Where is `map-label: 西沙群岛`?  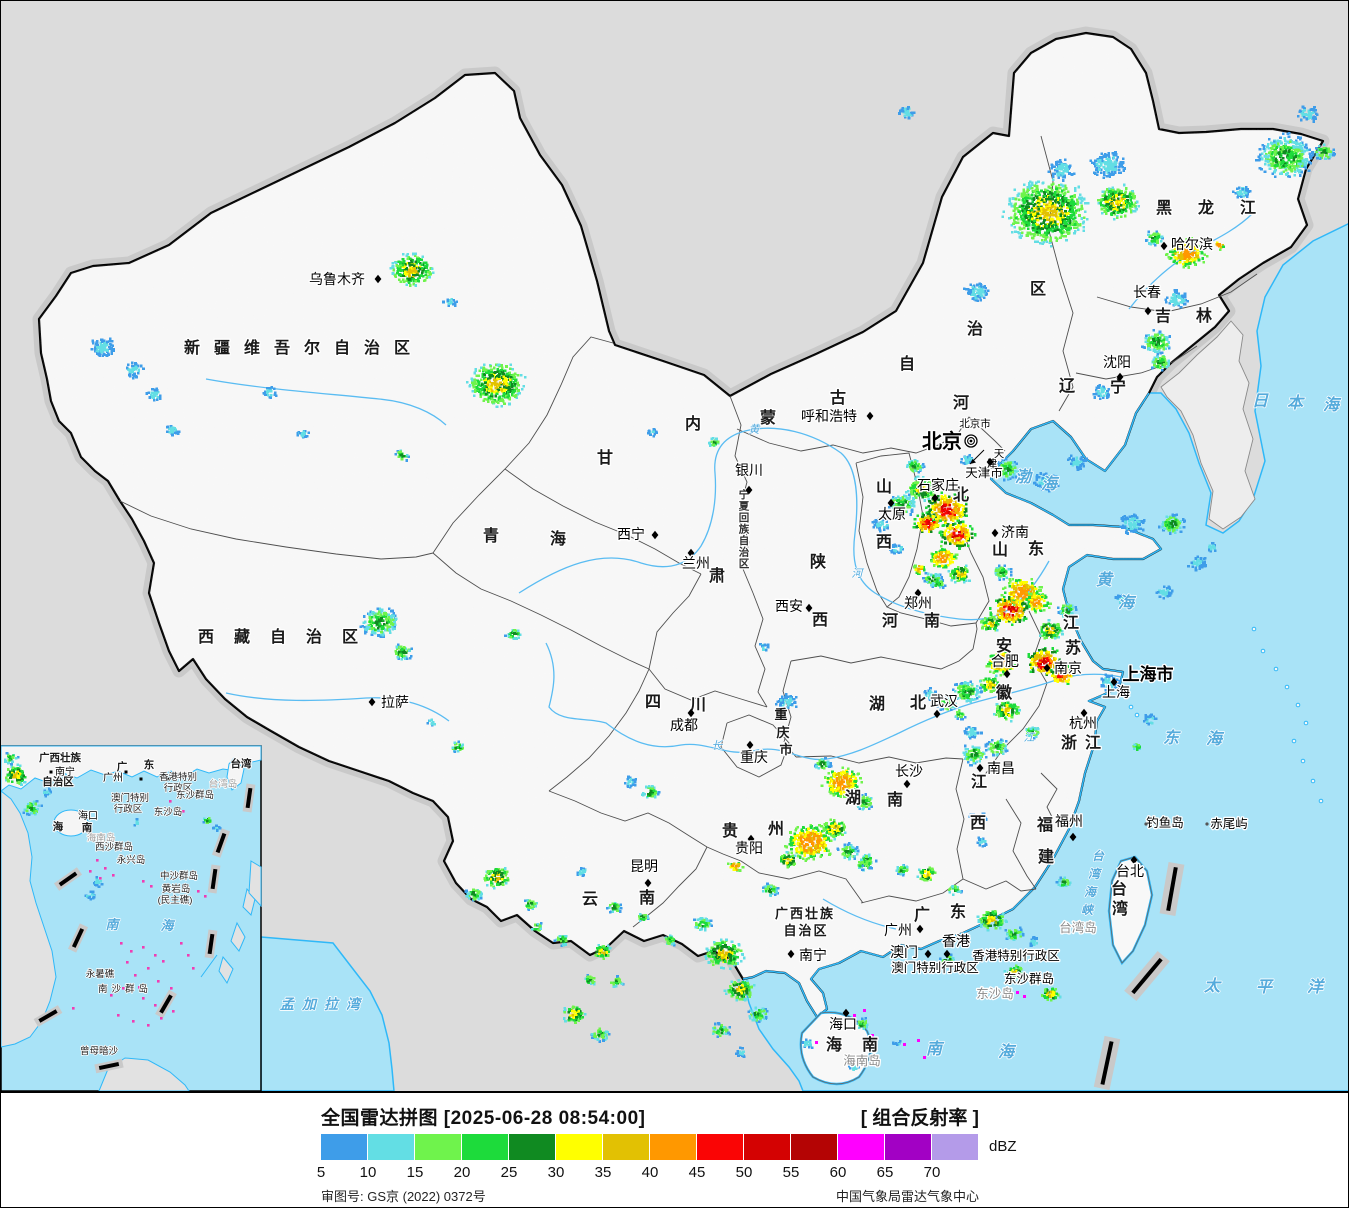
map-label: 西沙群岛 is located at coordinates (114, 847).